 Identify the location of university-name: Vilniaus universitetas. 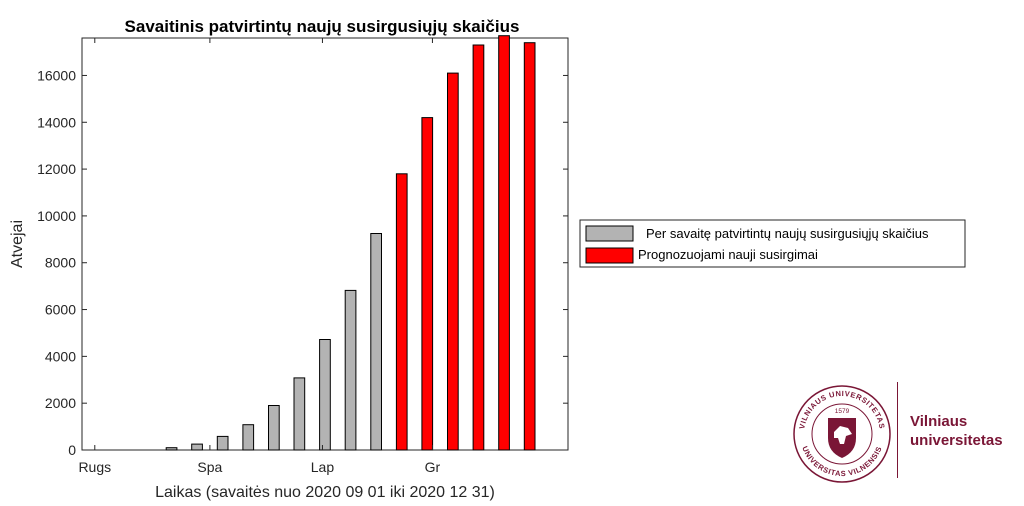
(956, 431).